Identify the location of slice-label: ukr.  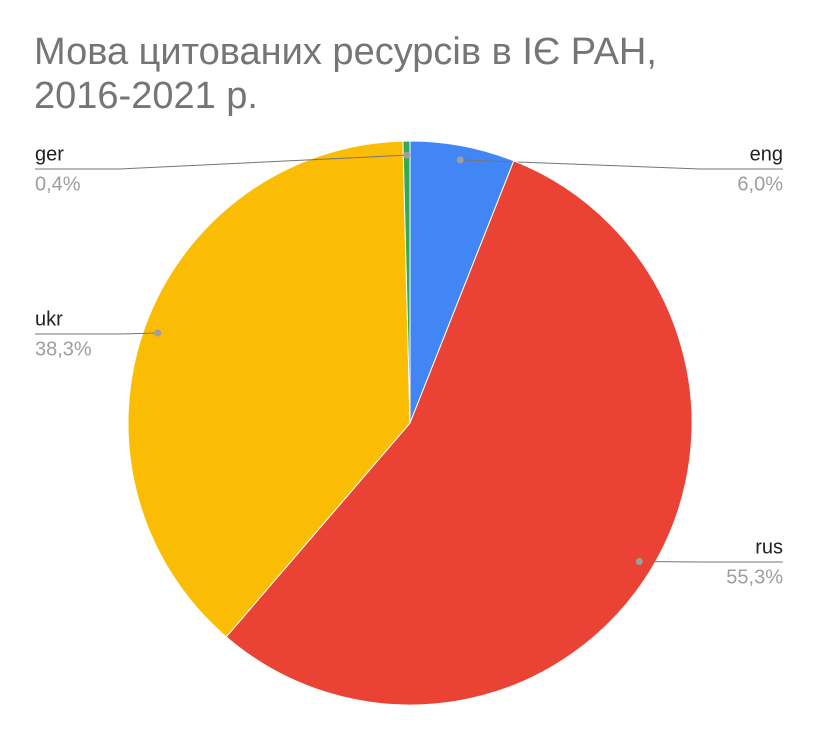
(49, 319).